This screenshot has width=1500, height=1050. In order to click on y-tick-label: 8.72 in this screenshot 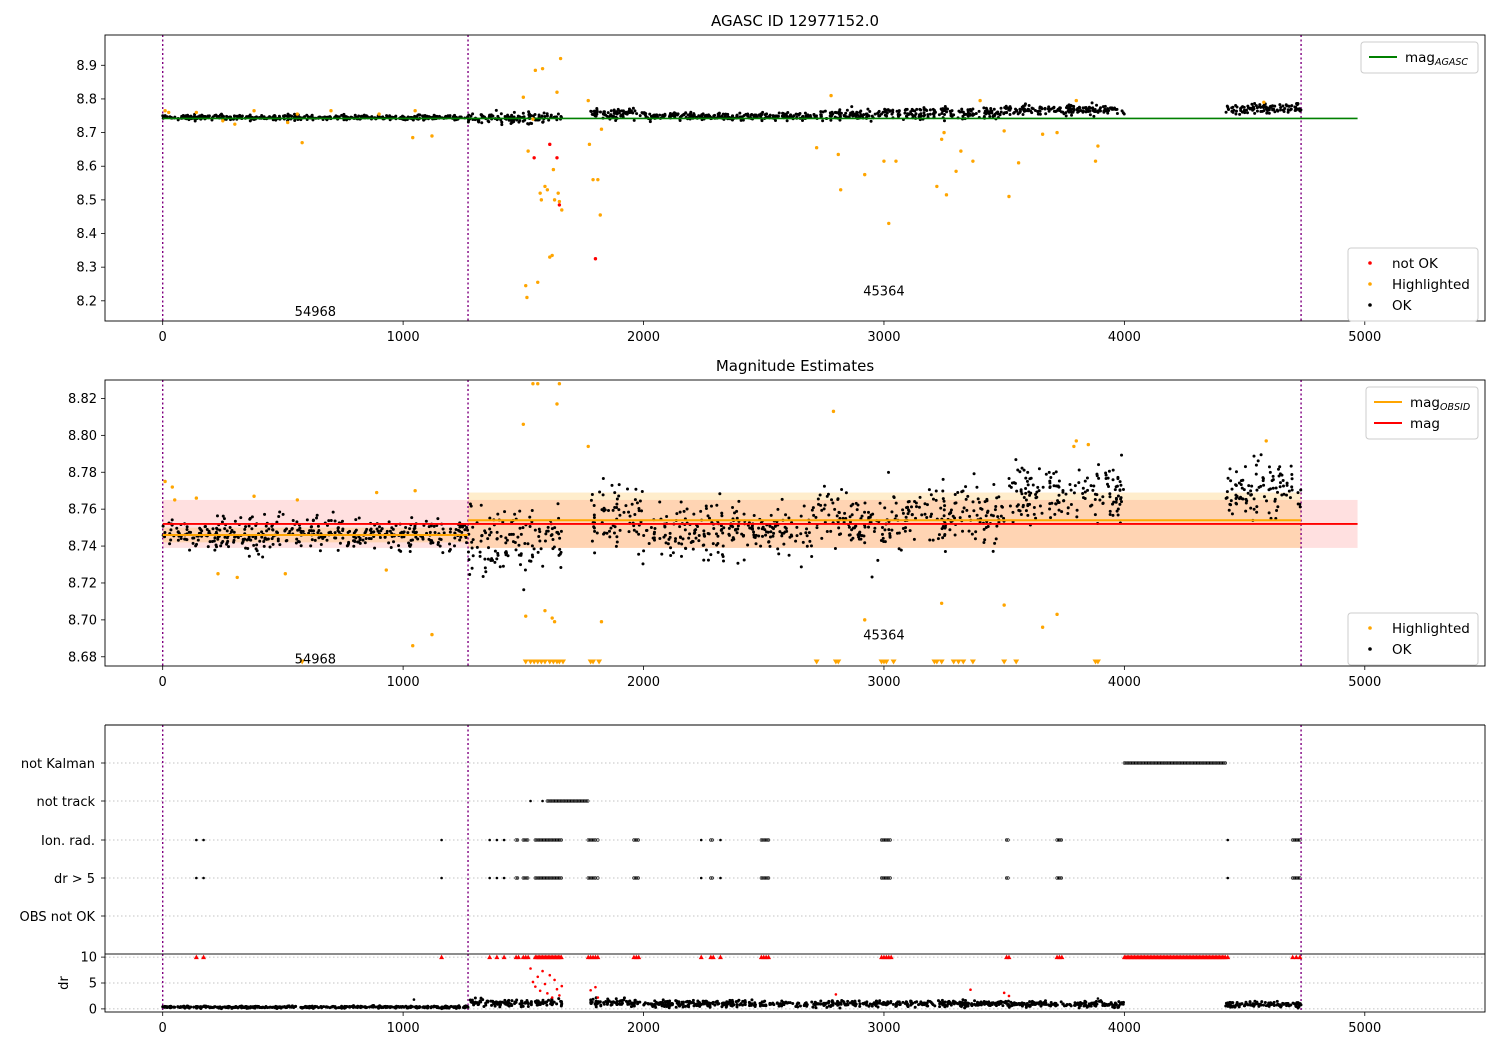, I will do `click(82, 583)`.